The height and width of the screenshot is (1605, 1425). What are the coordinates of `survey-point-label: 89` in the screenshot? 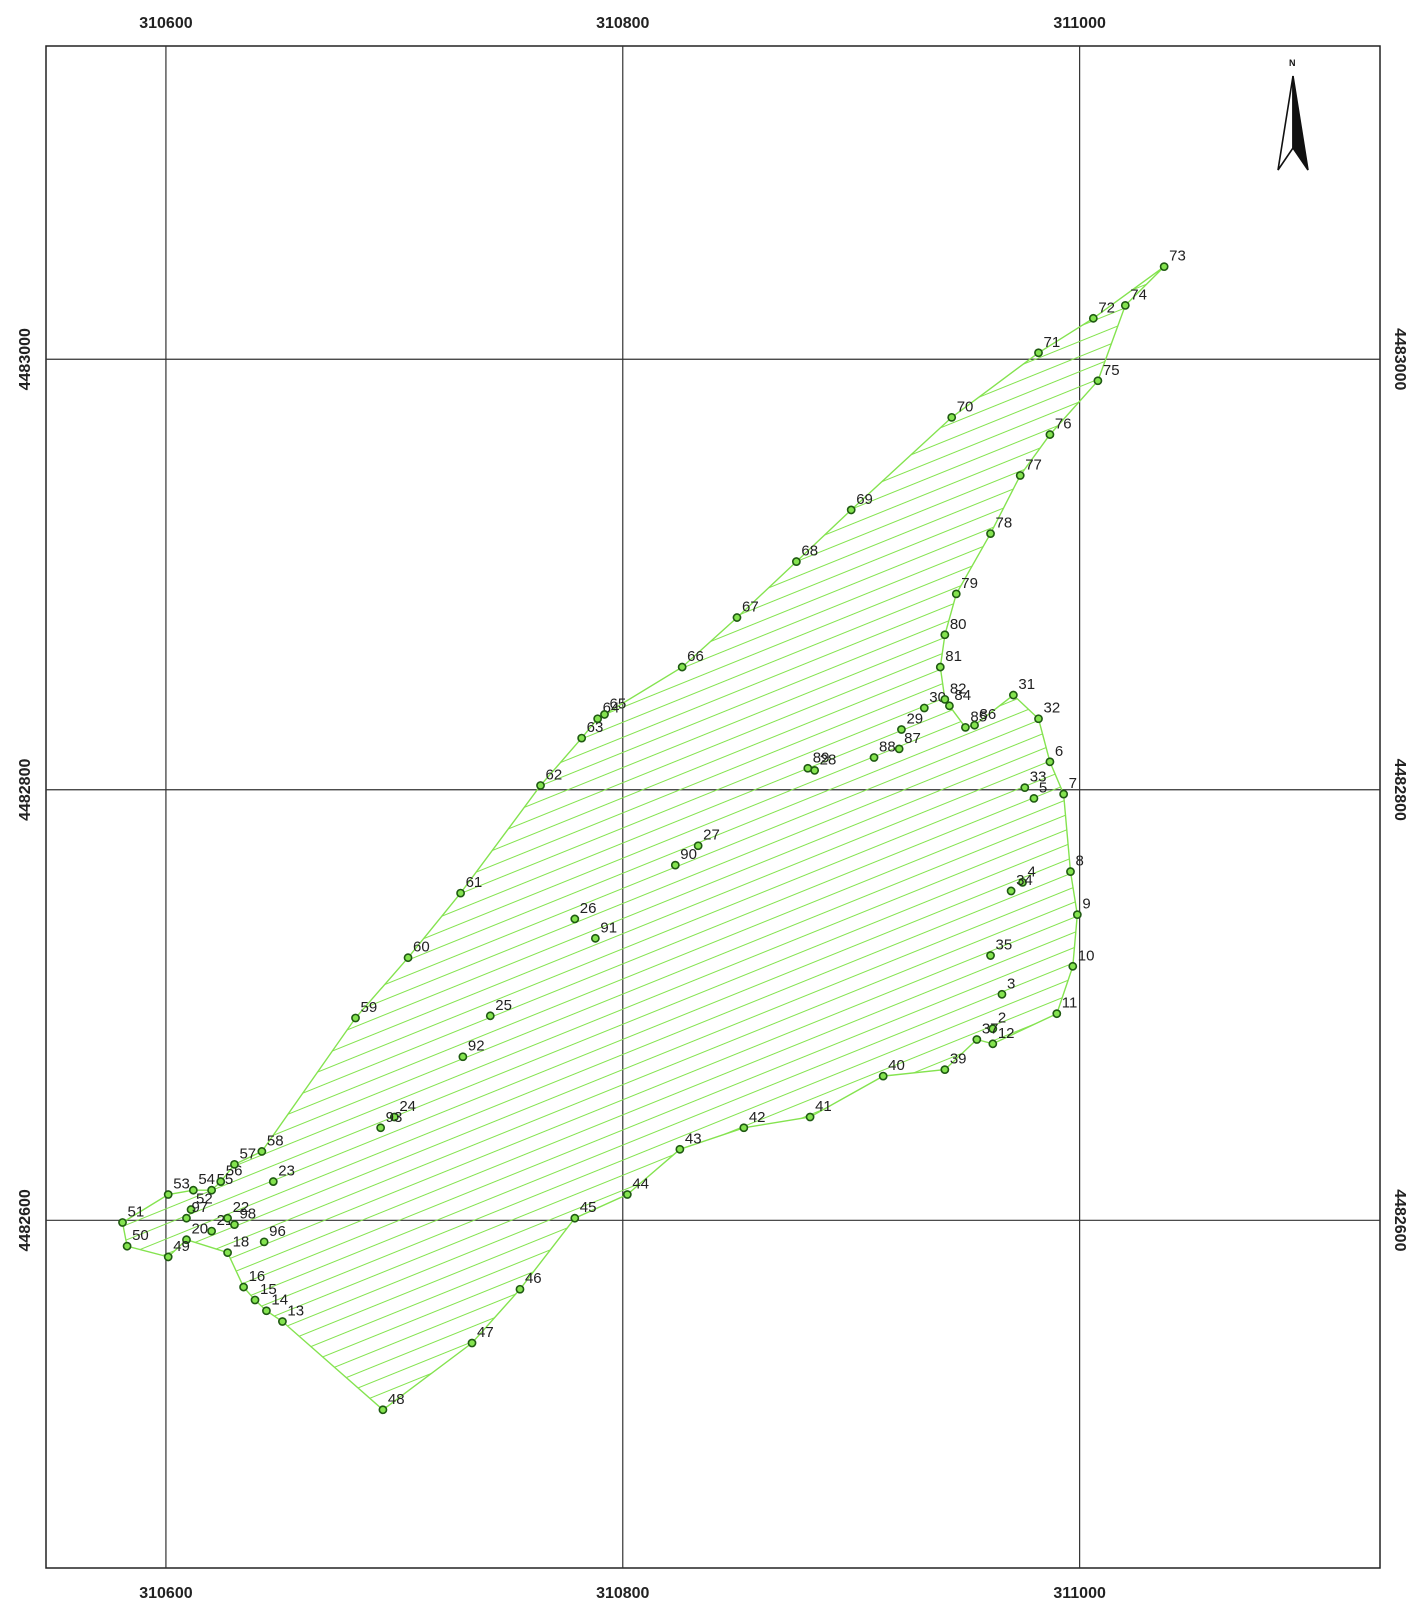 It's located at (821, 757).